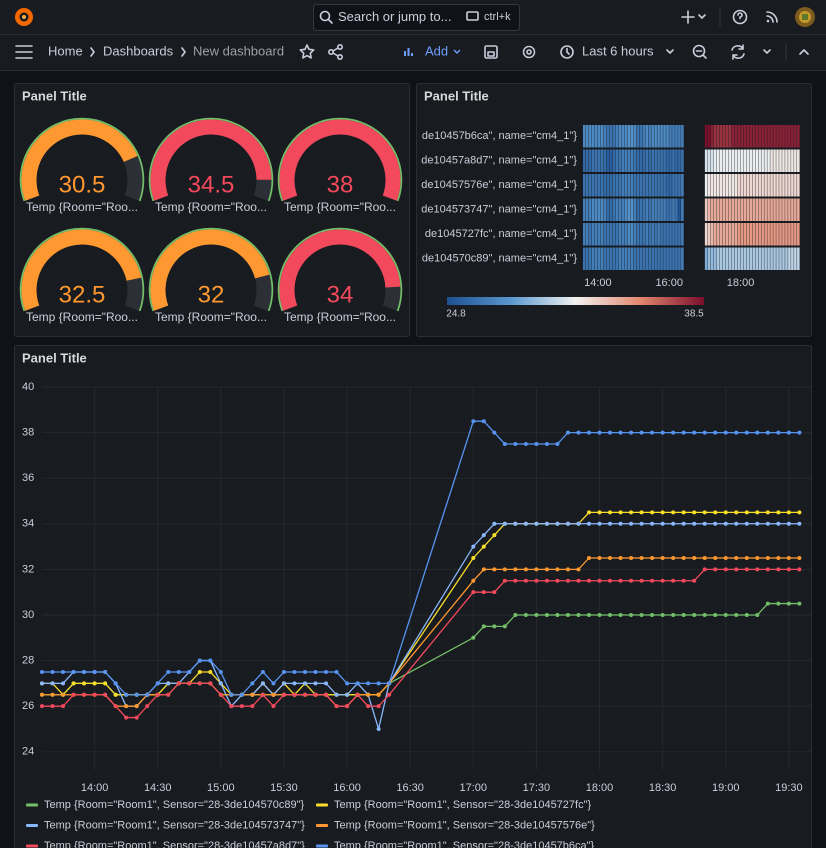 This screenshot has width=826, height=848. Describe the element at coordinates (307, 51) in the screenshot. I see `star` at that location.